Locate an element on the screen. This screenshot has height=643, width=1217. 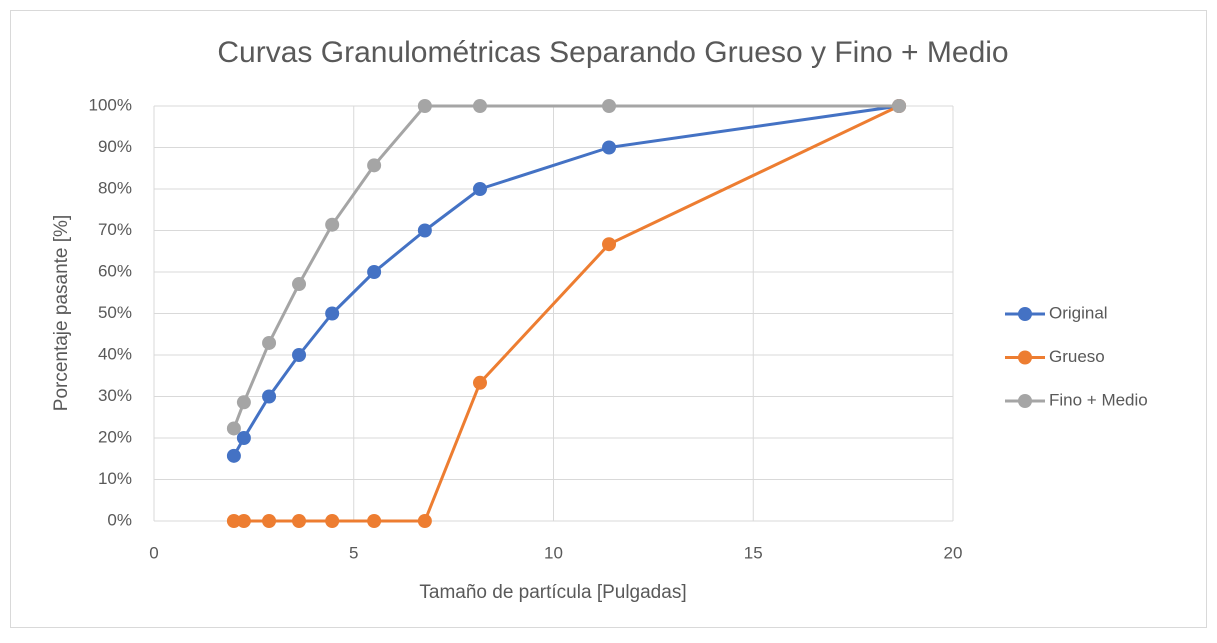
y-tick-label: 60% is located at coordinates (115, 270).